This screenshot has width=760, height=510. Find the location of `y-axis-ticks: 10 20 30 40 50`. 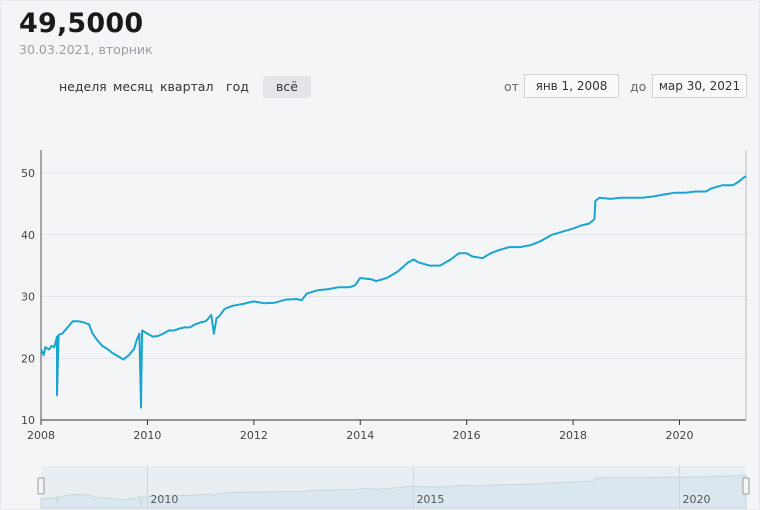

y-axis-ticks: 10 20 30 40 50 is located at coordinates (28, 297).